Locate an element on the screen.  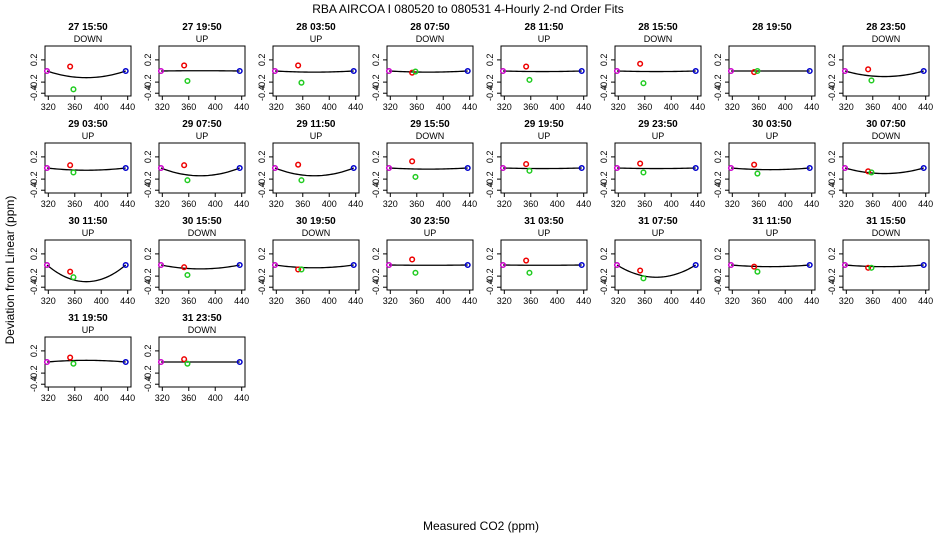
panel-title: 29 11:50 is located at coordinates (316, 124).